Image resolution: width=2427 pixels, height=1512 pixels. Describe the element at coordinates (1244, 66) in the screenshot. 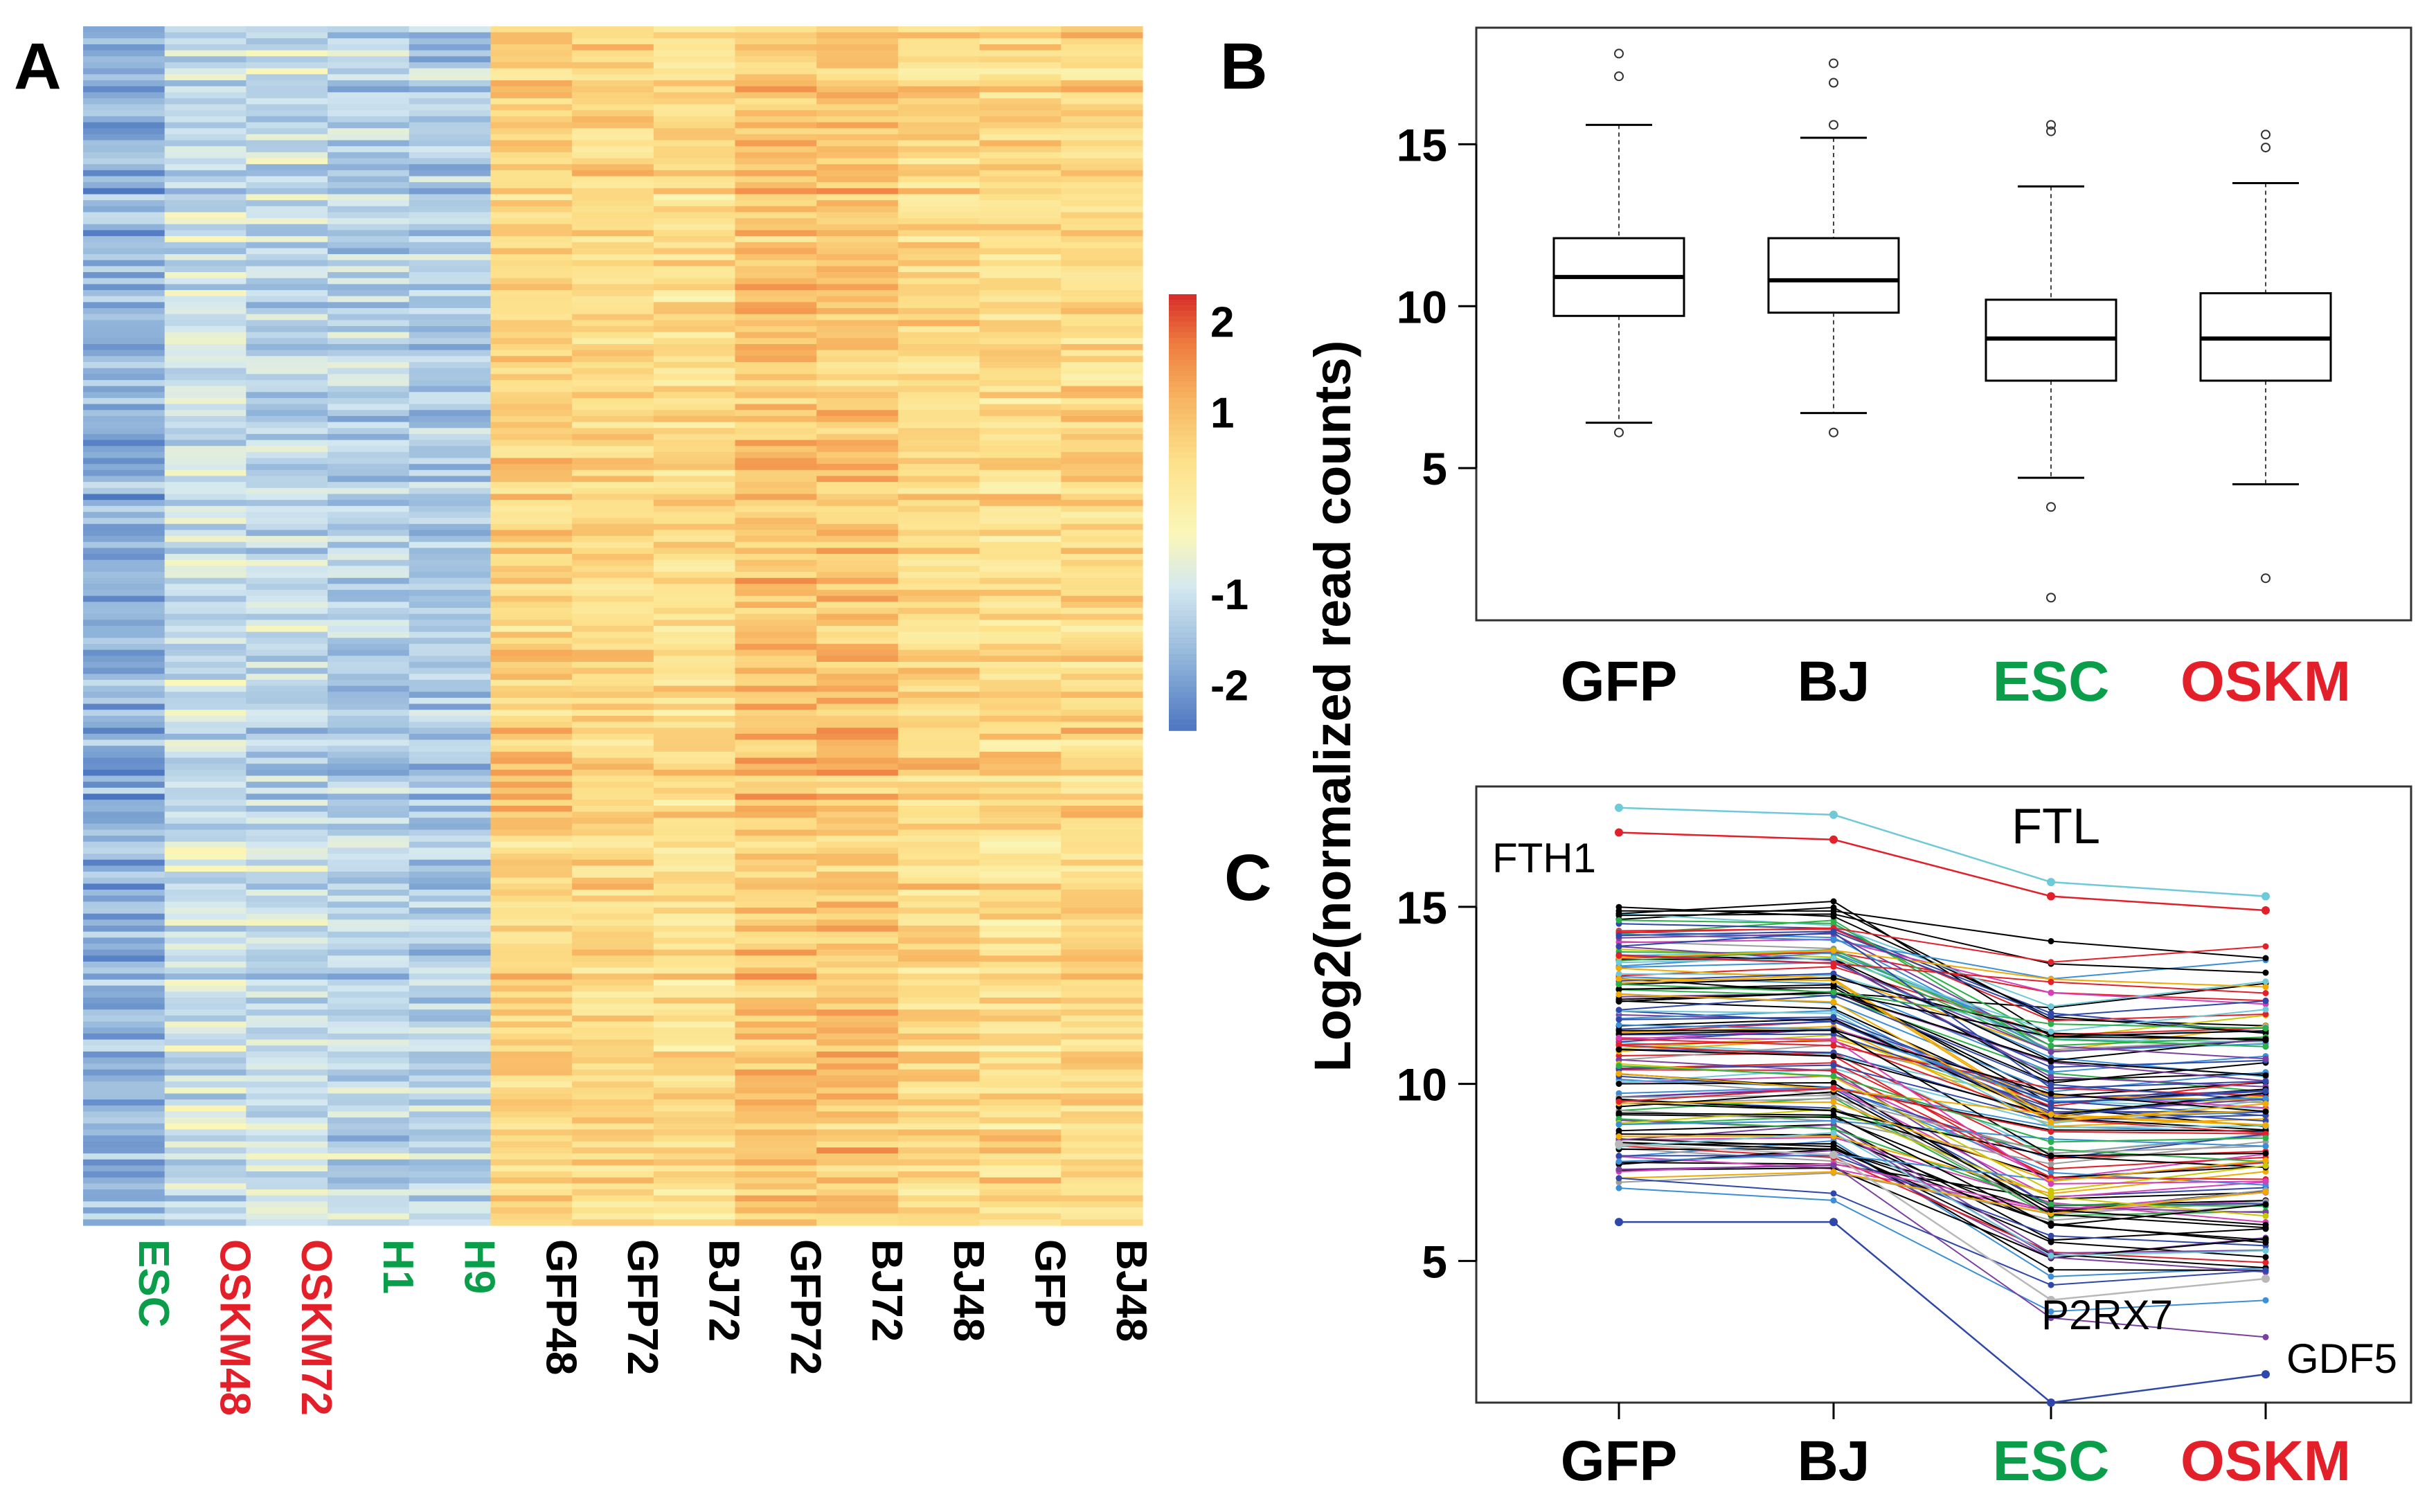

I see `panel-label-b: B` at that location.